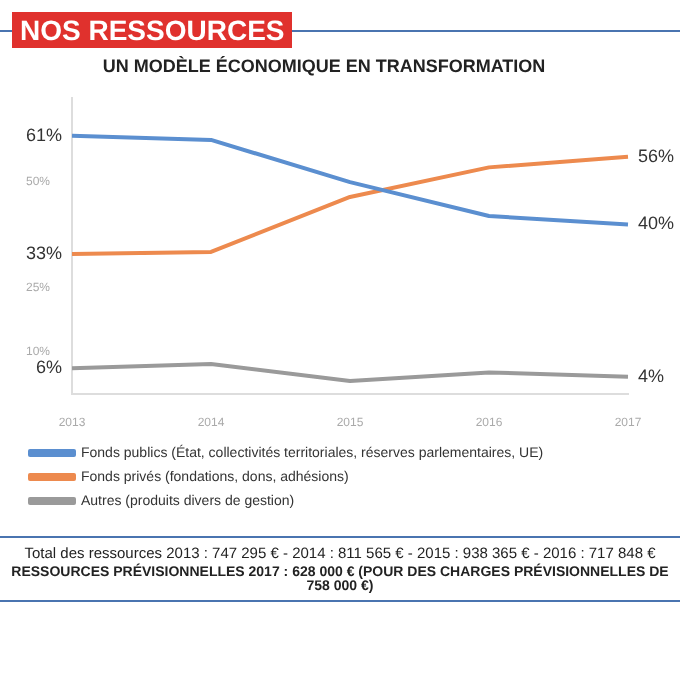 Image resolution: width=680 pixels, height=680 pixels. What do you see at coordinates (324, 65) in the screenshot?
I see `chart-subtitle: UN MODÈLE ÉCONOMIQUE EN TRANSFORMATION` at bounding box center [324, 65].